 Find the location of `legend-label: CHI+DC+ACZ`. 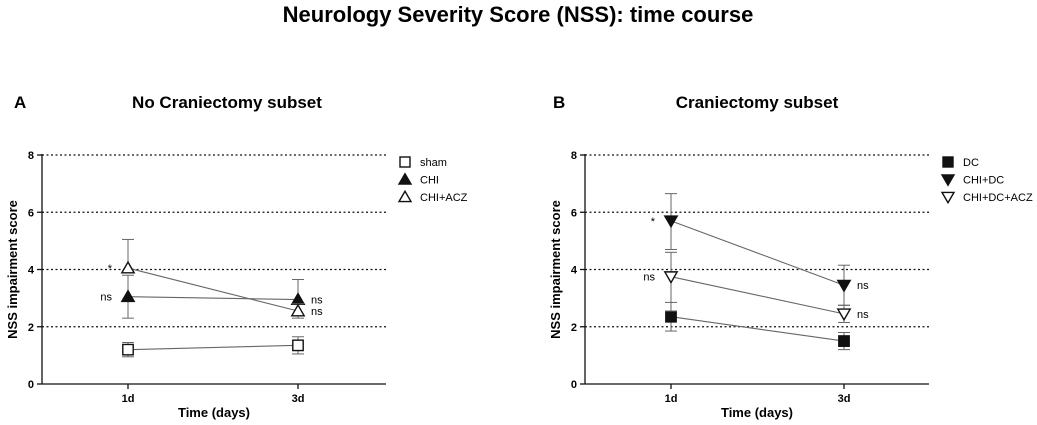

legend-label: CHI+DC+ACZ is located at coordinates (998, 198).